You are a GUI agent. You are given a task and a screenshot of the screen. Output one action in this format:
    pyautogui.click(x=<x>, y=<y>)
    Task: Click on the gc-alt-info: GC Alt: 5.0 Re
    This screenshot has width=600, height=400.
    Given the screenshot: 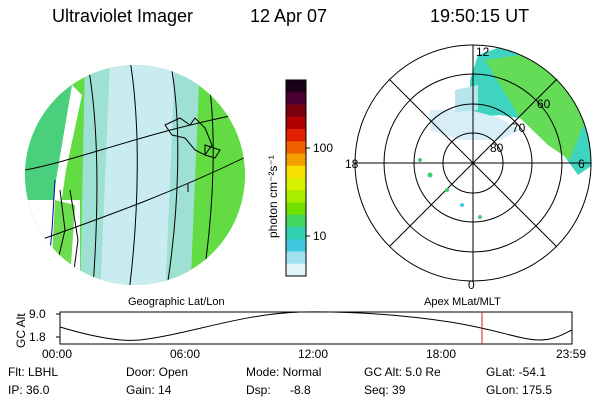 What is the action you would take?
    pyautogui.click(x=402, y=372)
    